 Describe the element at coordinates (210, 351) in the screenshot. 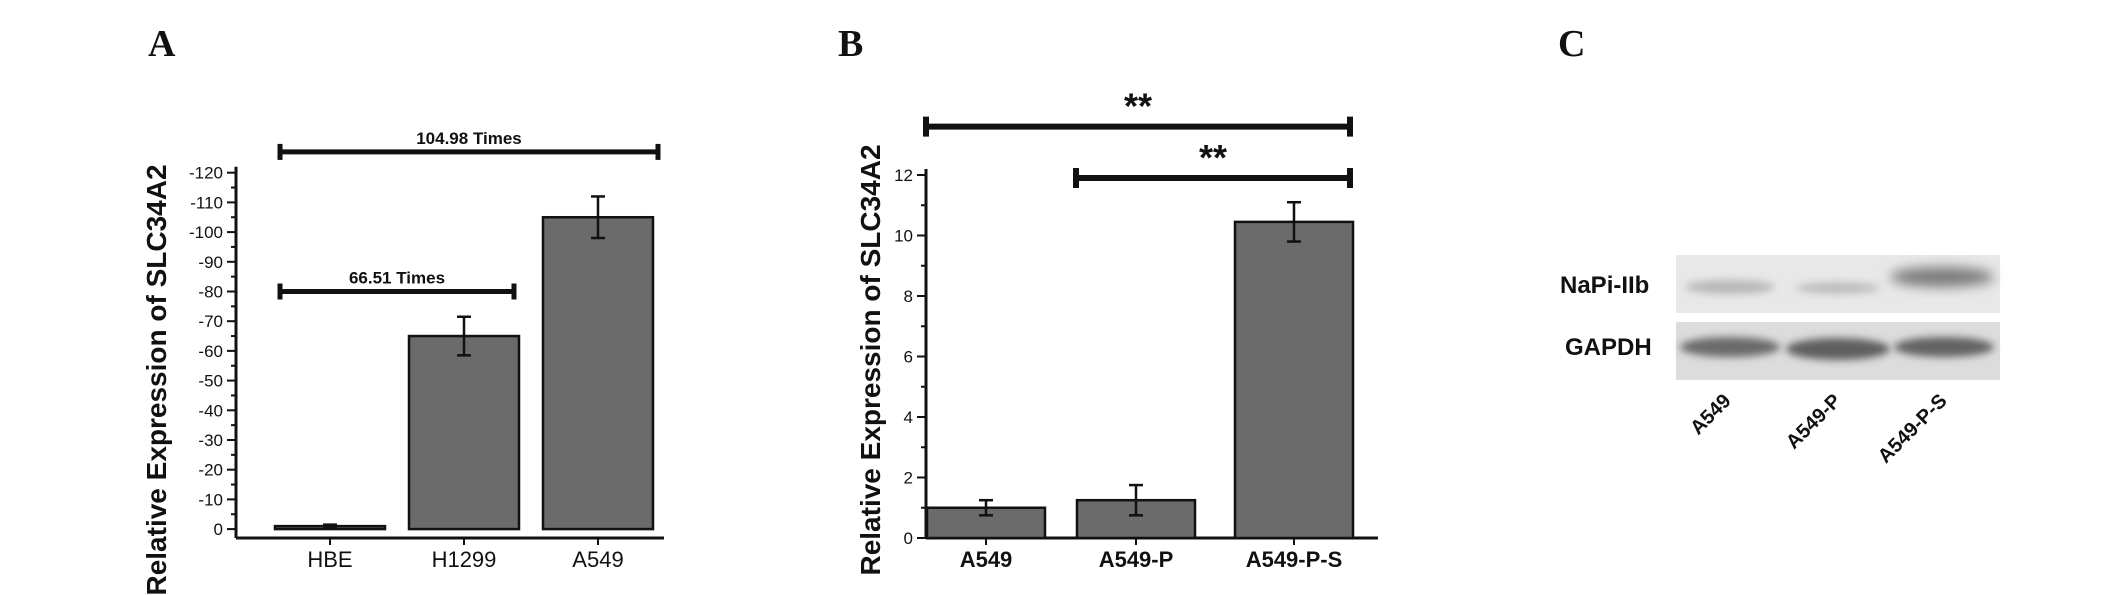

I see `y-tick-label: -60` at that location.